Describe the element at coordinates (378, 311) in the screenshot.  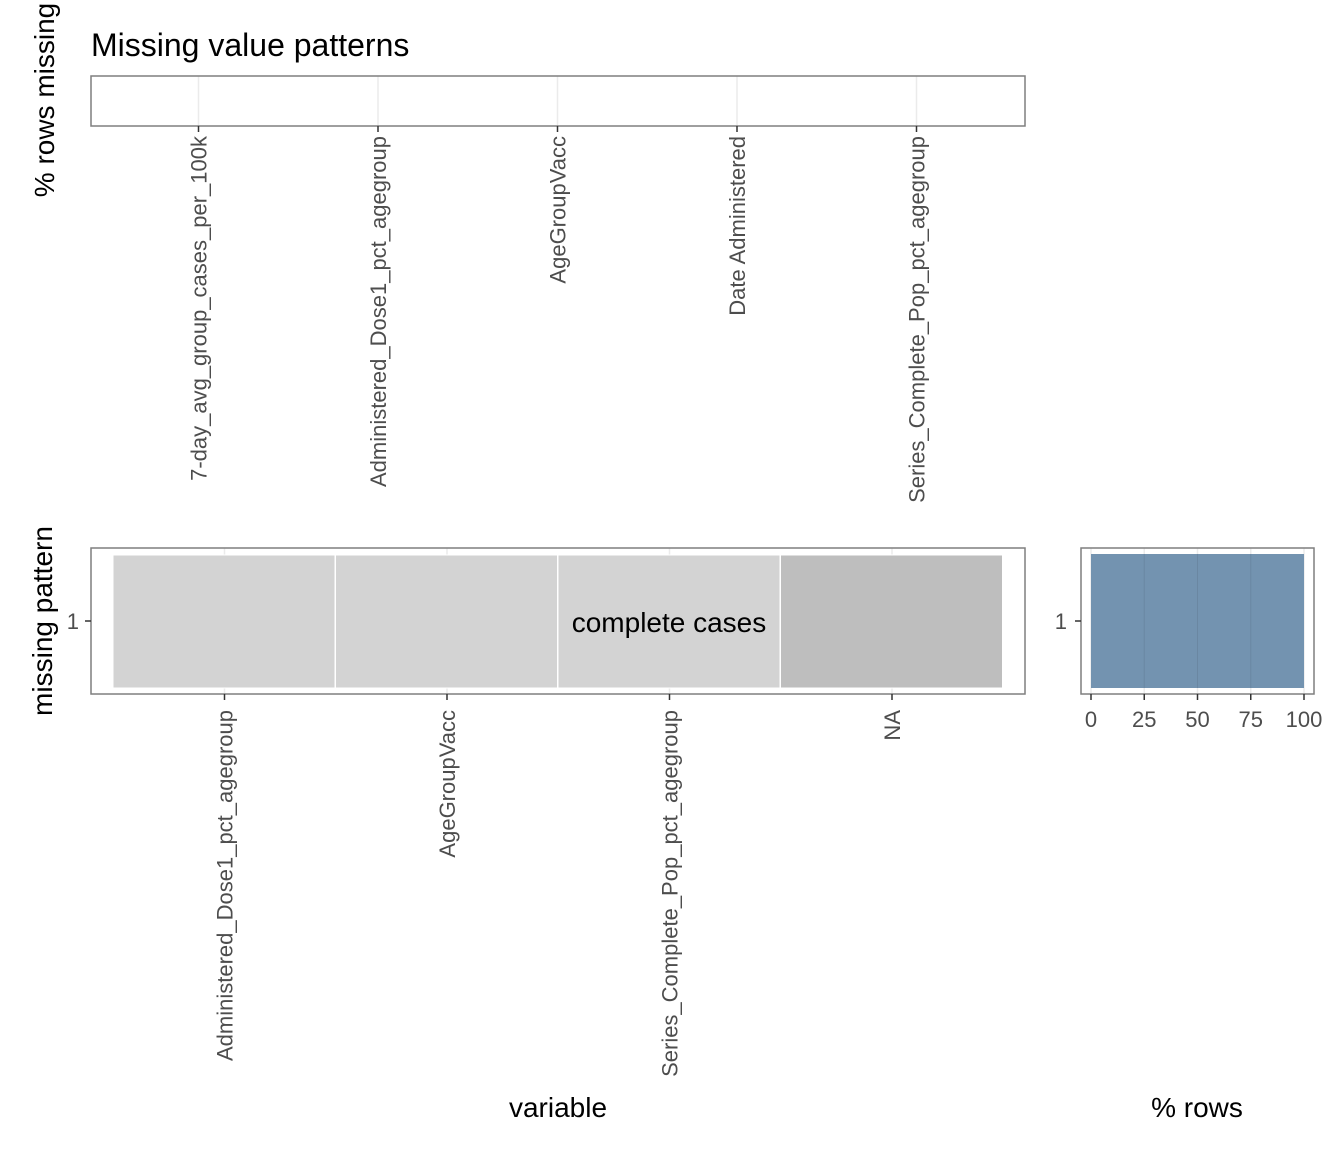
I see `top-tick-label: Administered_Dose1_pct_agegroup` at that location.